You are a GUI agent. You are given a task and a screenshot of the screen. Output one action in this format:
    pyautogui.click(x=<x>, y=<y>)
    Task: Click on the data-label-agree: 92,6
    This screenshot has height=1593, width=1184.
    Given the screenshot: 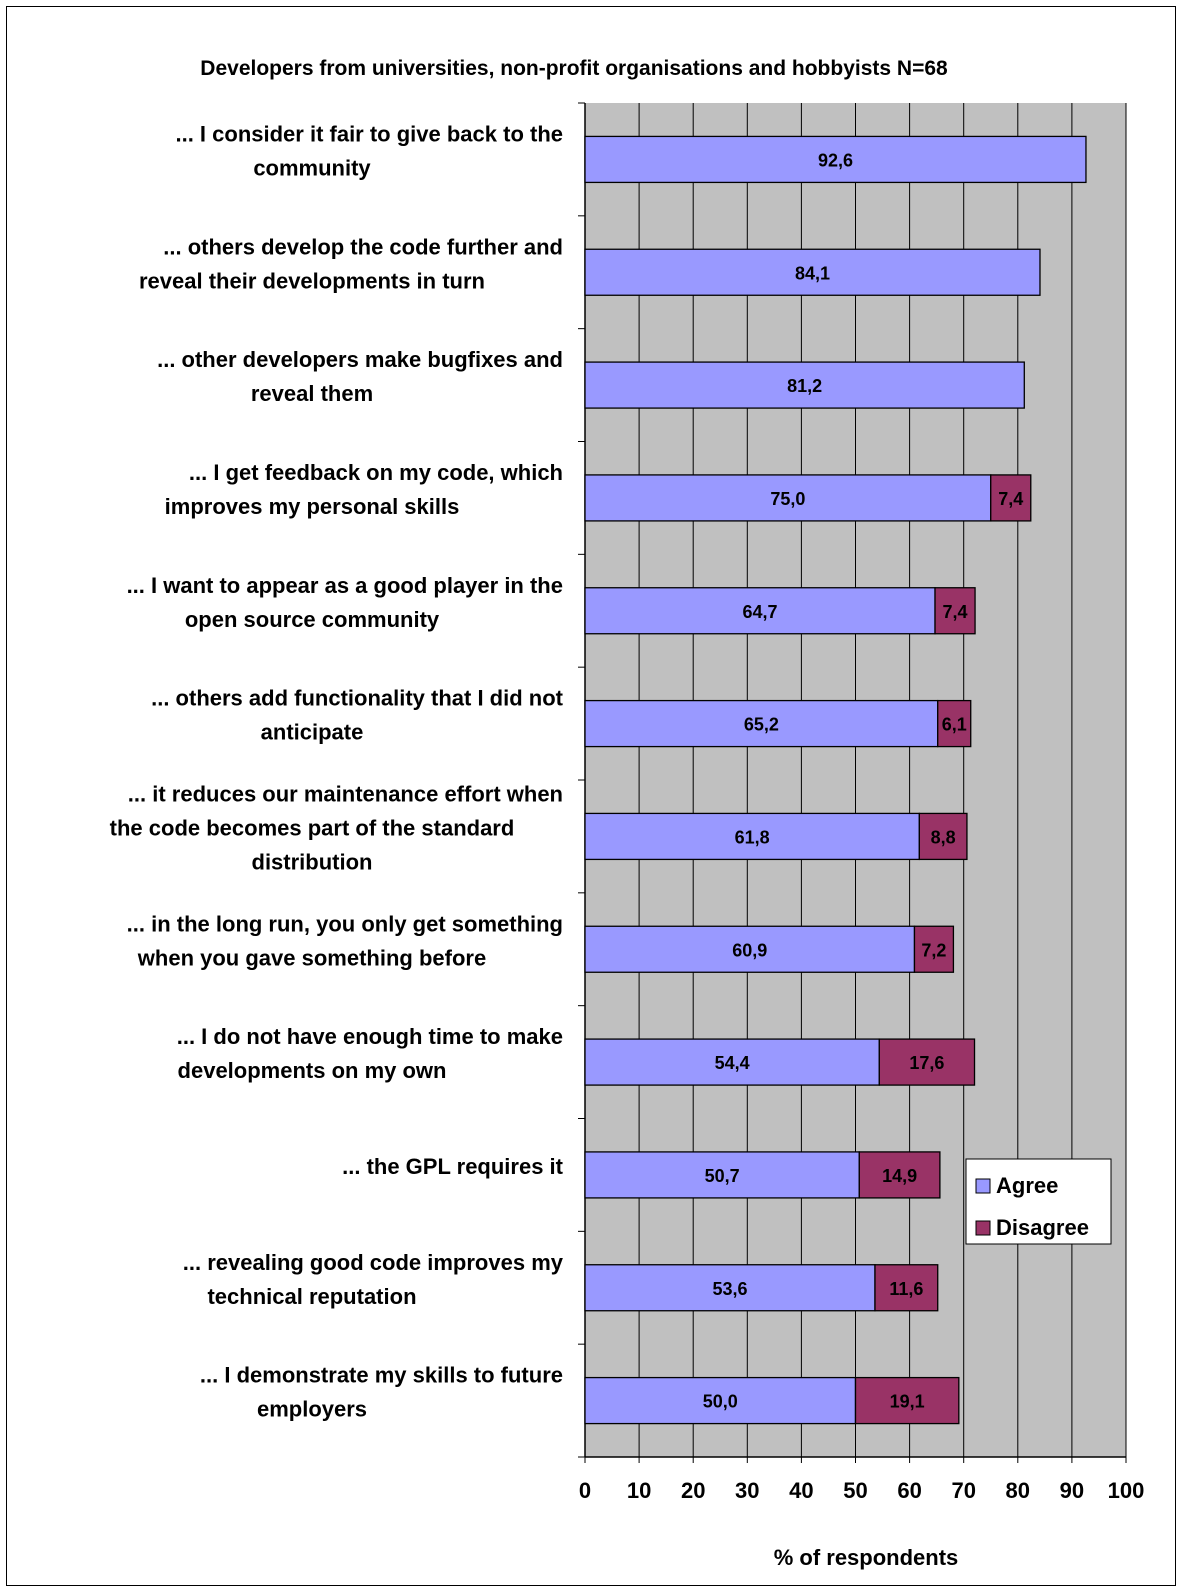 What is the action you would take?
    pyautogui.click(x=835, y=160)
    